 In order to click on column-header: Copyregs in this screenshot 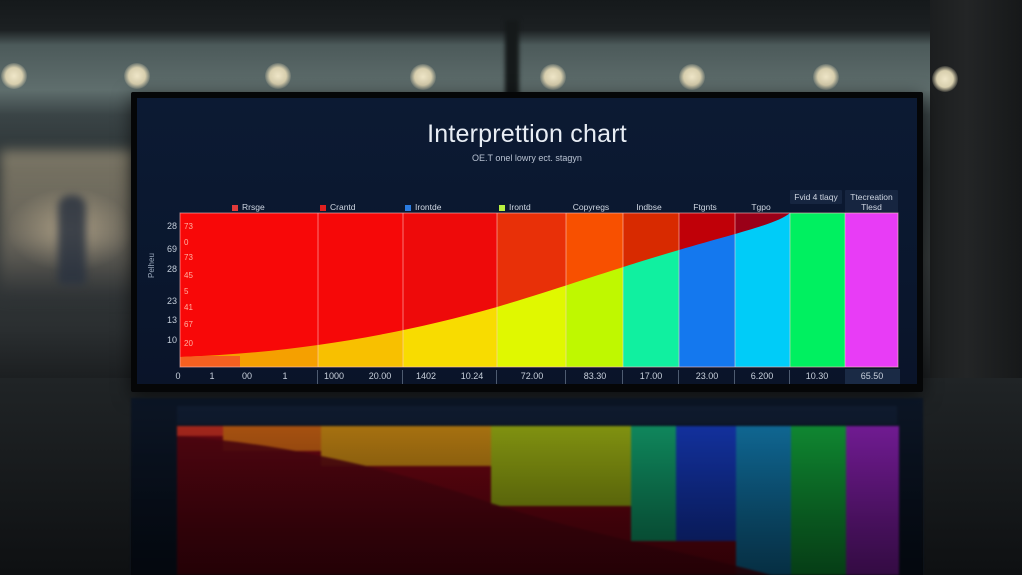, I will do `click(591, 207)`.